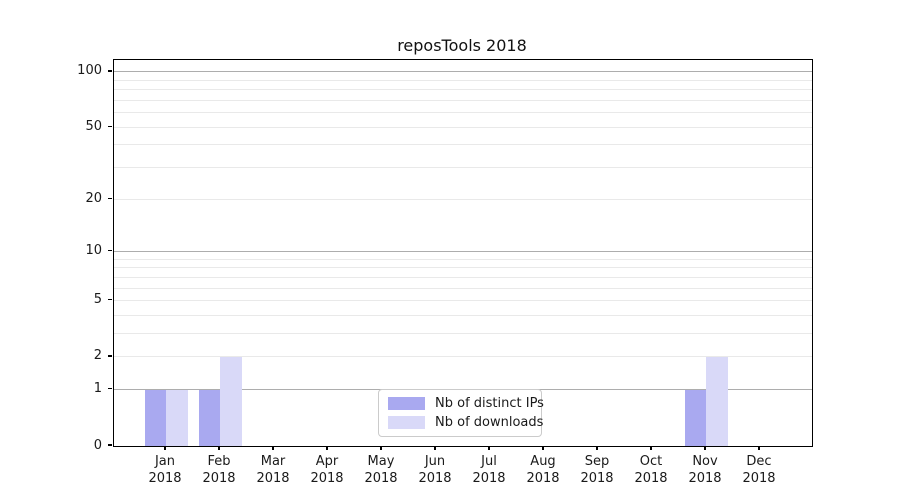 Image resolution: width=900 pixels, height=500 pixels. I want to click on legend-label: Nb of distinct IPs, so click(489, 403).